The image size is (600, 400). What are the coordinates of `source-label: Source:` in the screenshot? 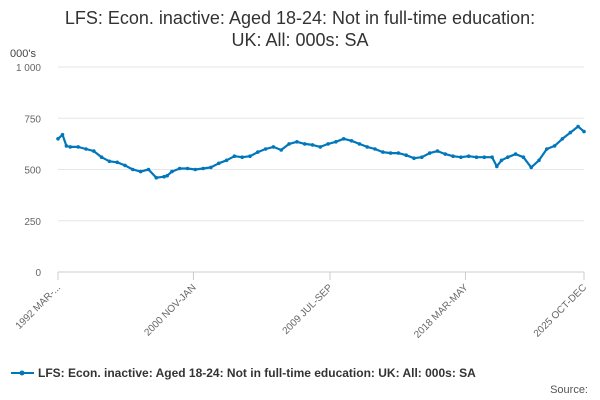 It's located at (569, 390).